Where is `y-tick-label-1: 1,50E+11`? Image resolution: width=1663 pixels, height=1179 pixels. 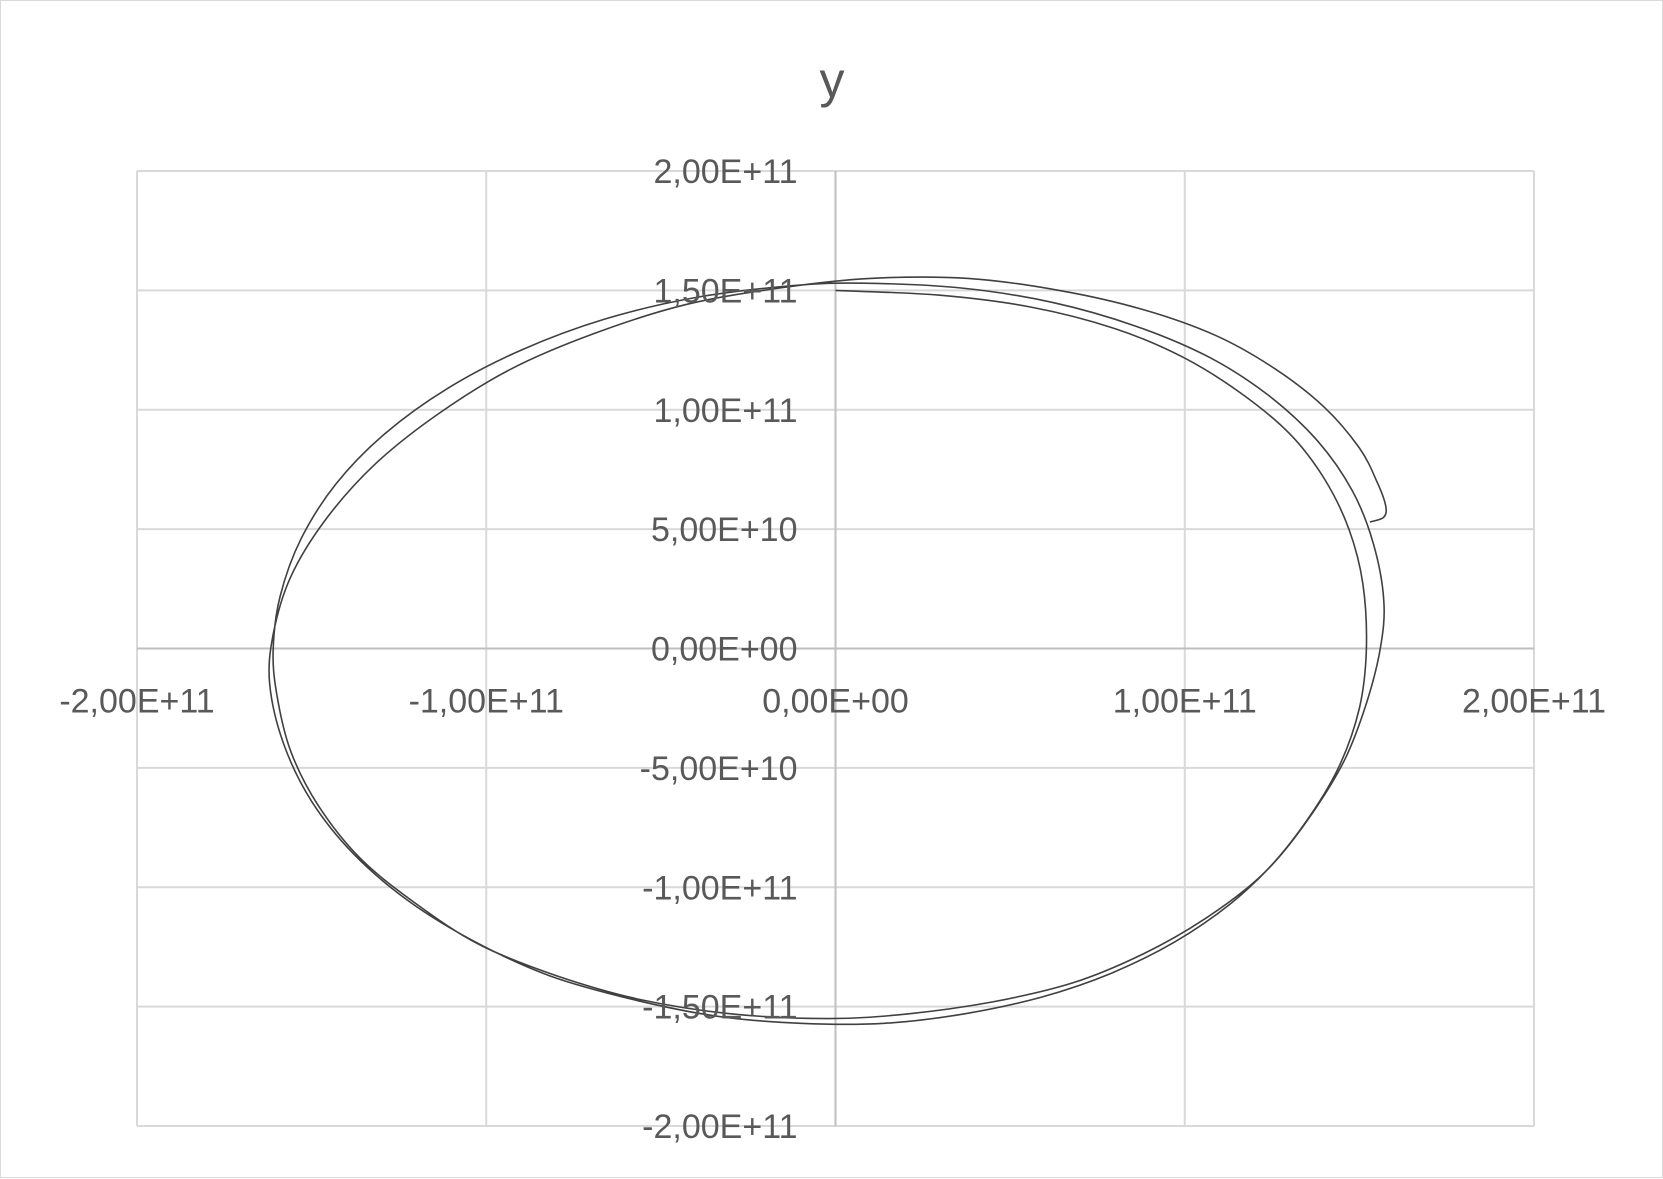 y-tick-label-1: 1,50E+11 is located at coordinates (725, 291).